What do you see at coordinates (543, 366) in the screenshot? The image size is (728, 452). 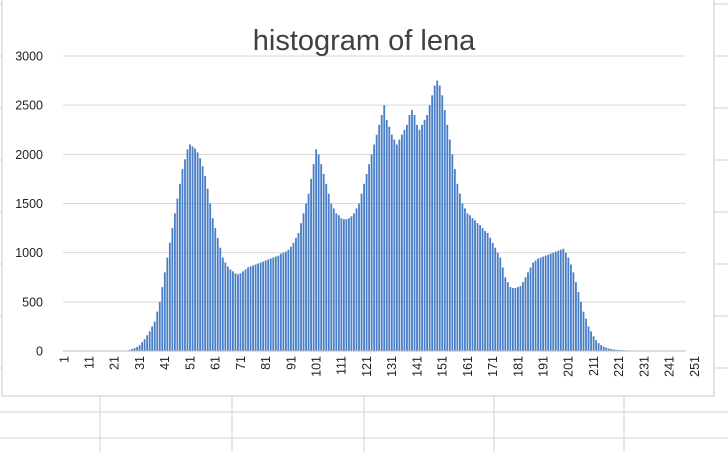 I see `x-tick-label: 191` at bounding box center [543, 366].